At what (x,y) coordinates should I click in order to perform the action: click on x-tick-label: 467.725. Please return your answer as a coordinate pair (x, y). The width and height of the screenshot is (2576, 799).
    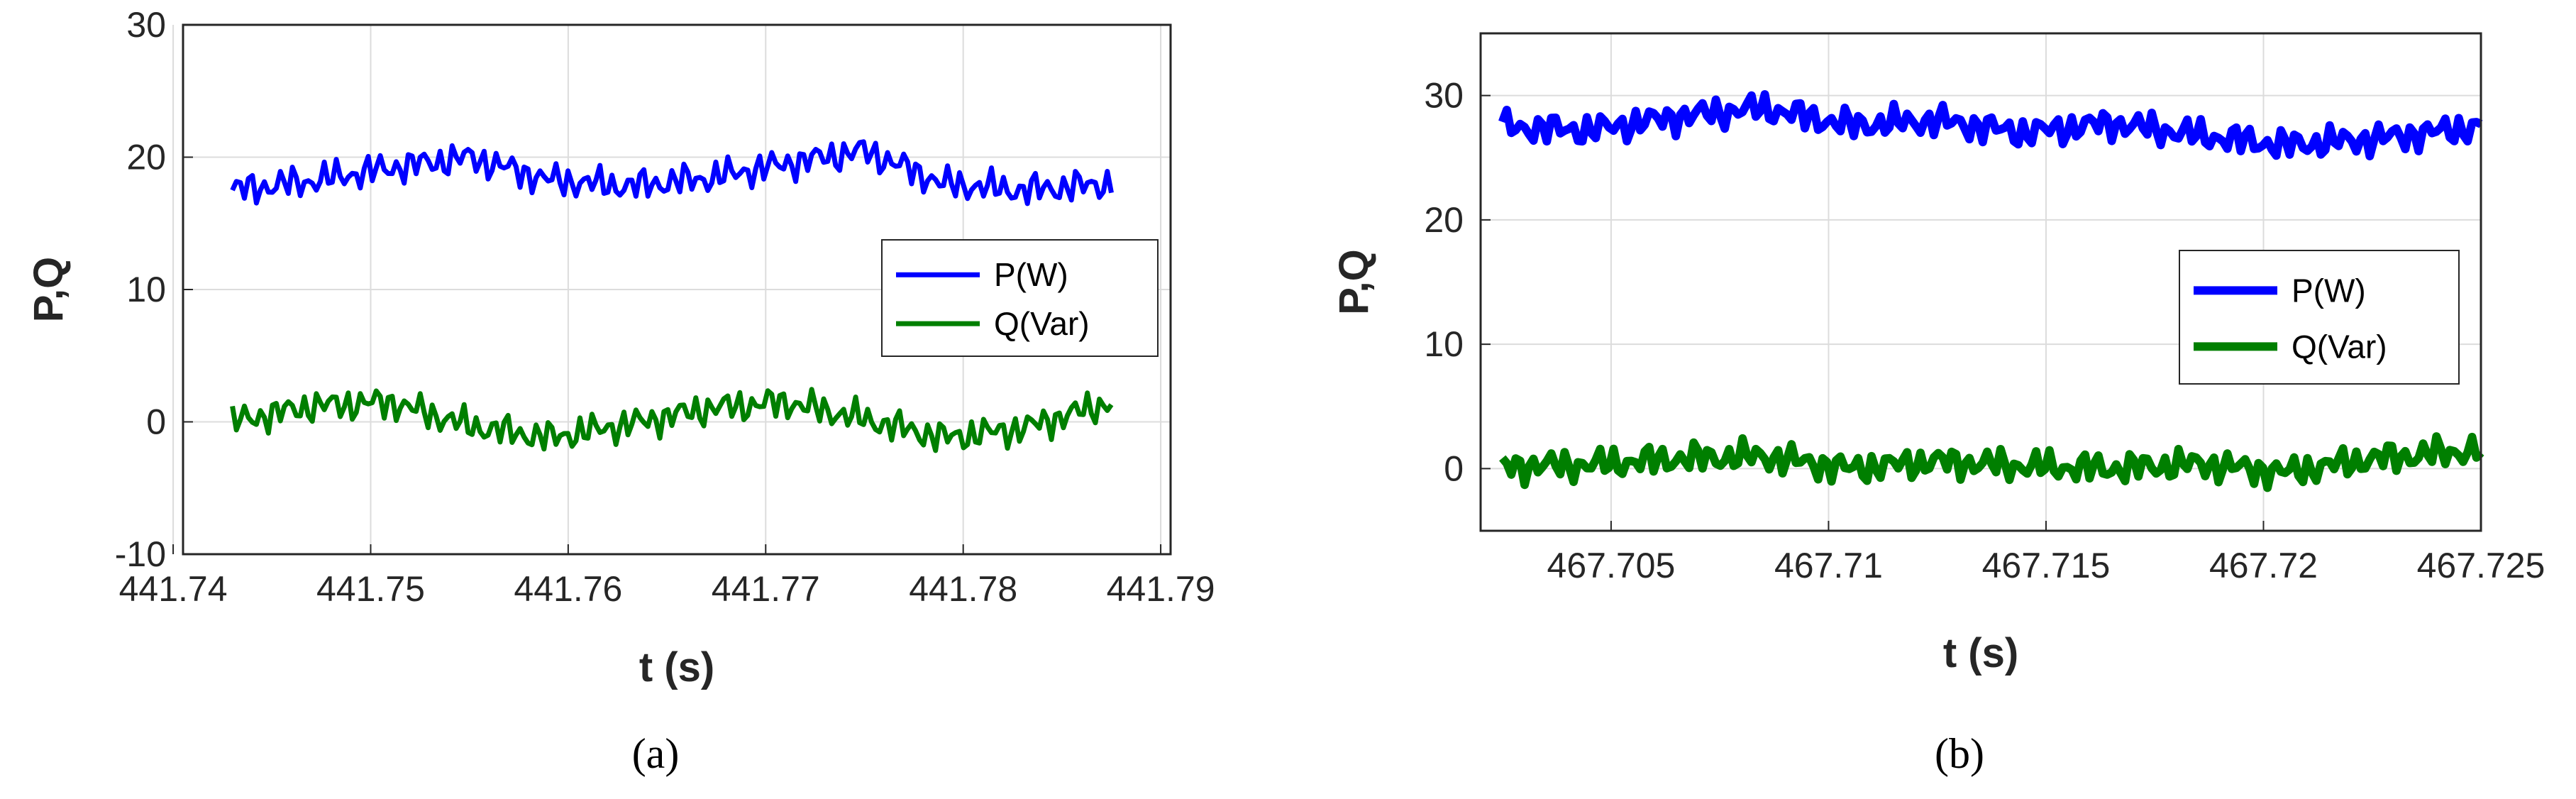
    Looking at the image, I should click on (2481, 565).